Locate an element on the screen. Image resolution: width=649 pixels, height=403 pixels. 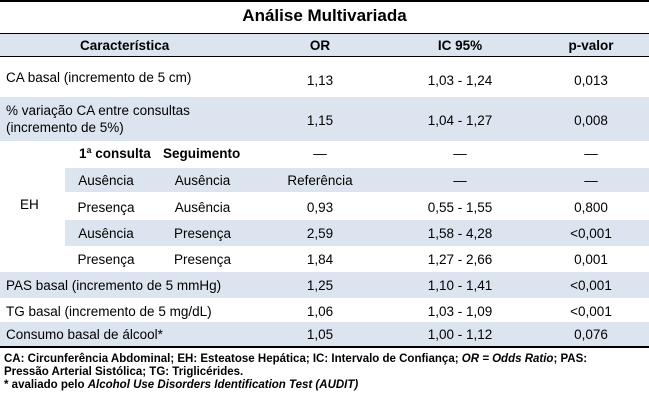
header-rule is located at coordinates (324, 56).